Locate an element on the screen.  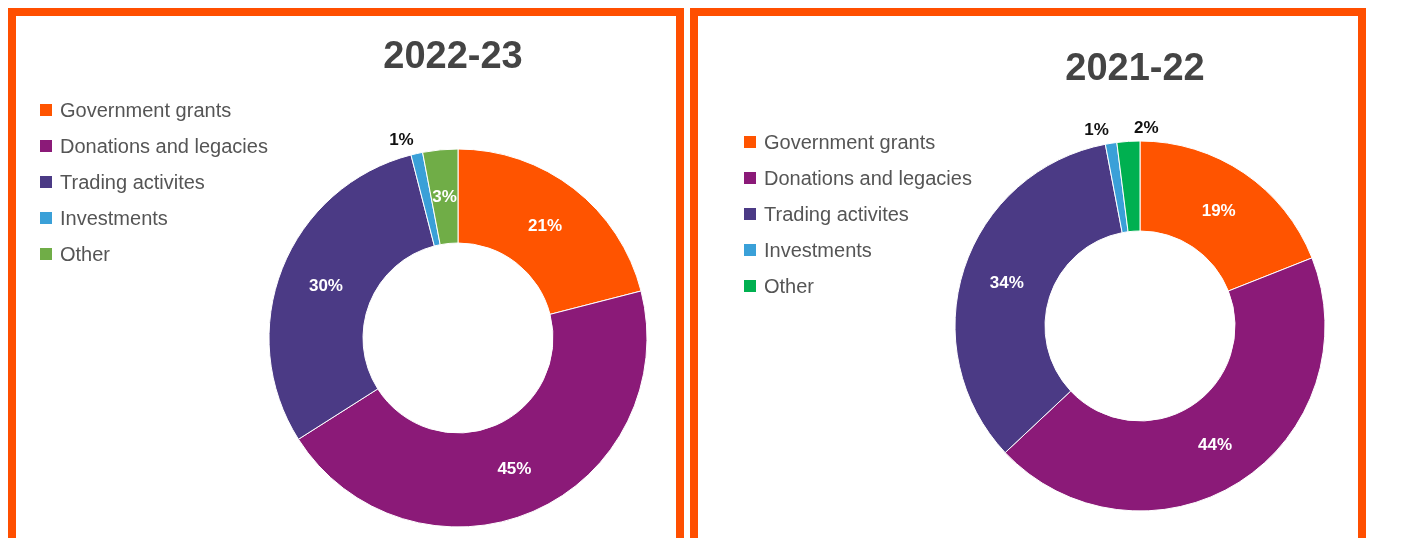
data-label: 2% is located at coordinates (1146, 127).